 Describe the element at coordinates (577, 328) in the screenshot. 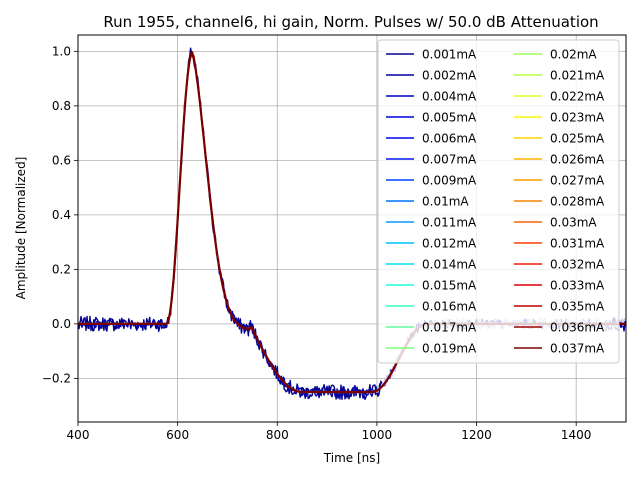

I see `legend-label: 0.036mA` at that location.